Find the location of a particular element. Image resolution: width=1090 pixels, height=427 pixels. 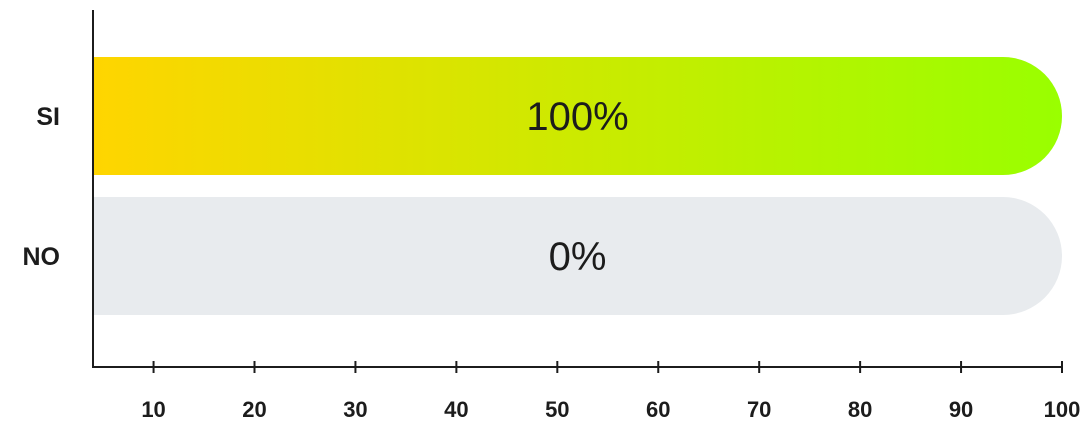

x-tick-label-30: 30 is located at coordinates (355, 409).